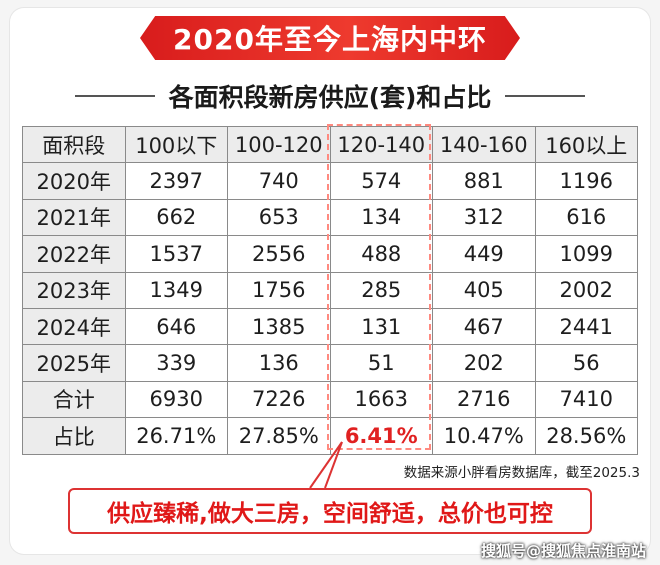  What do you see at coordinates (279, 399) in the screenshot?
I see `data-cell: 7226` at bounding box center [279, 399].